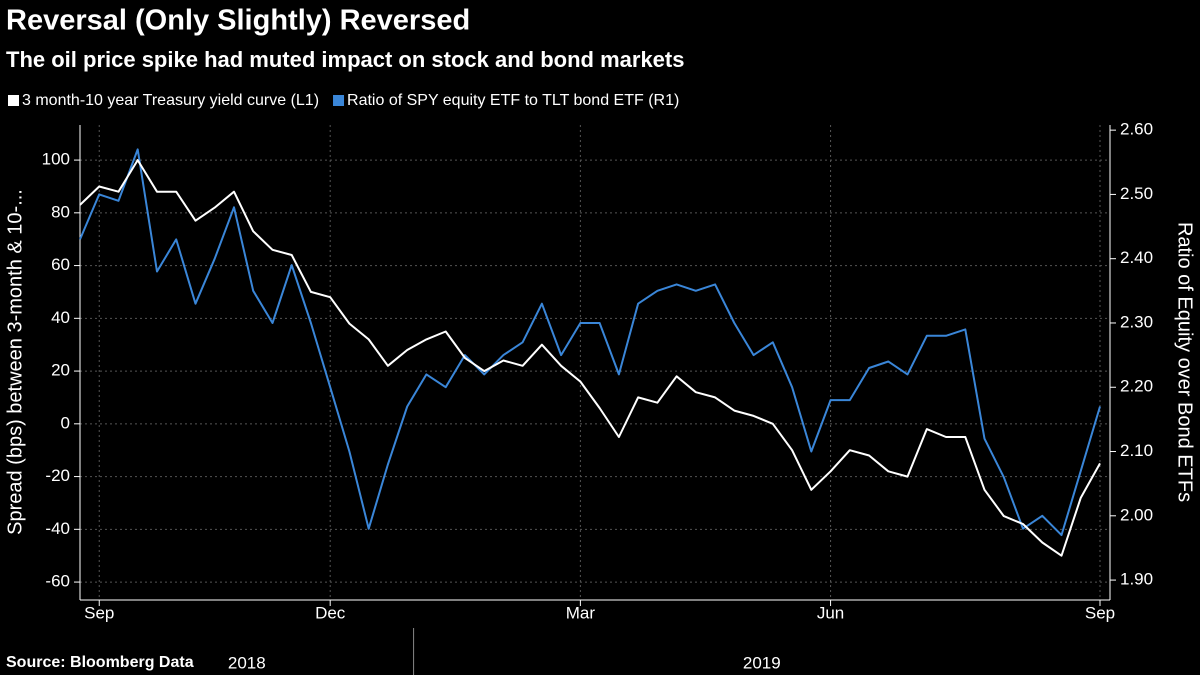 This screenshot has height=675, width=1200. What do you see at coordinates (762, 662) in the screenshot?
I see `year-label: 2019` at bounding box center [762, 662].